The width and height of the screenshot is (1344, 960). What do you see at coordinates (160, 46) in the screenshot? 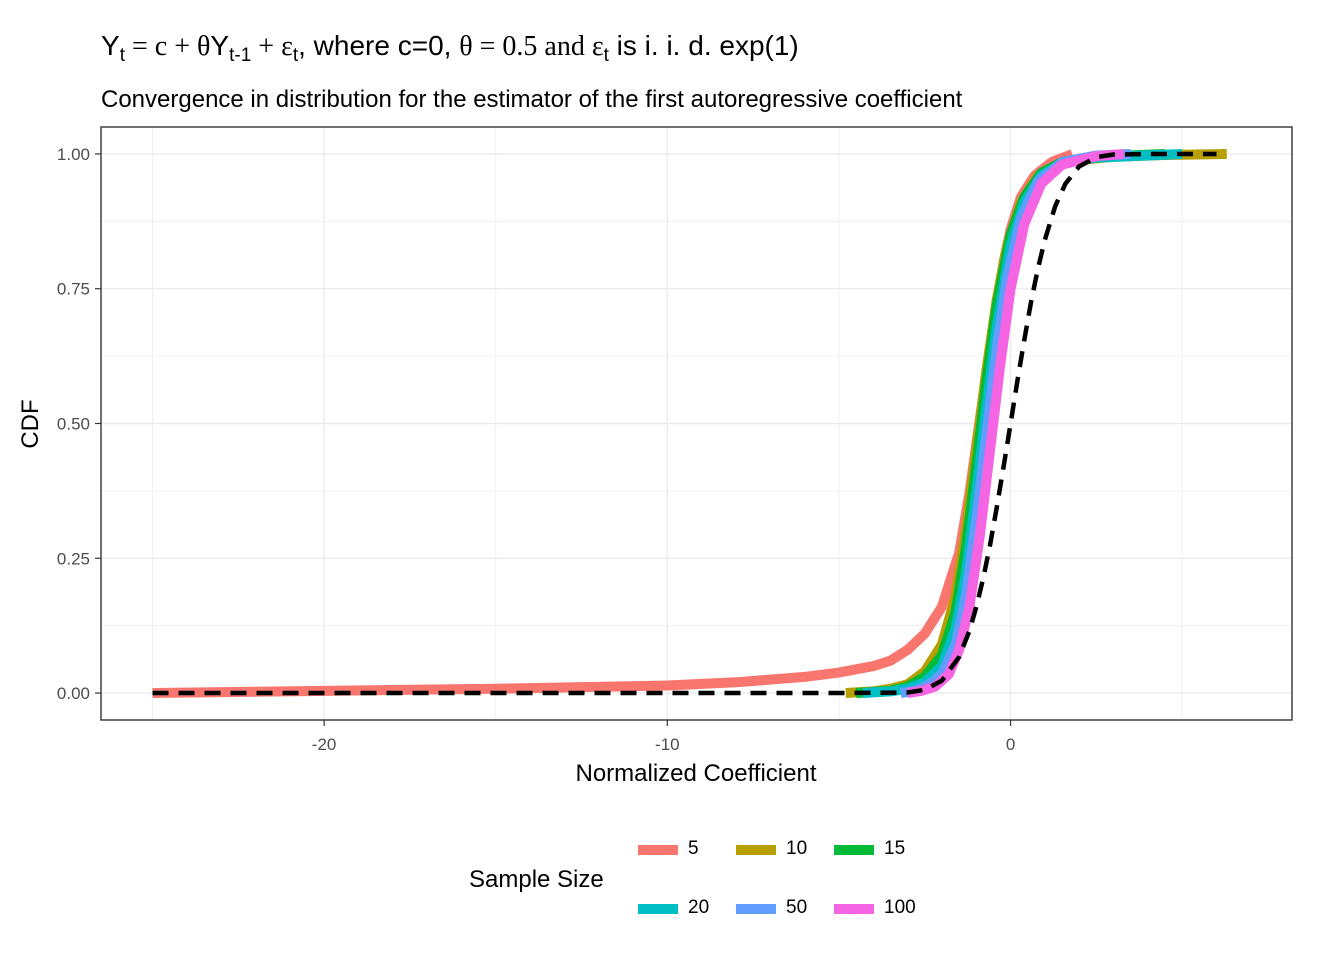
I see `title-part: = c +` at bounding box center [160, 46].